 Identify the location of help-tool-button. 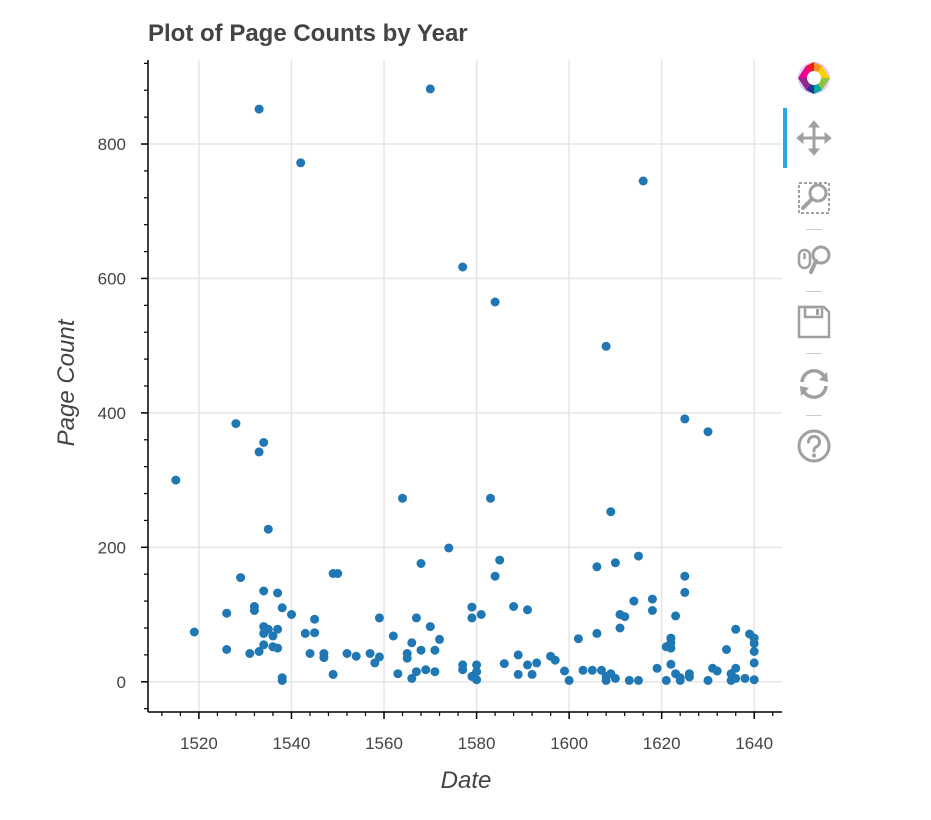
(814, 446).